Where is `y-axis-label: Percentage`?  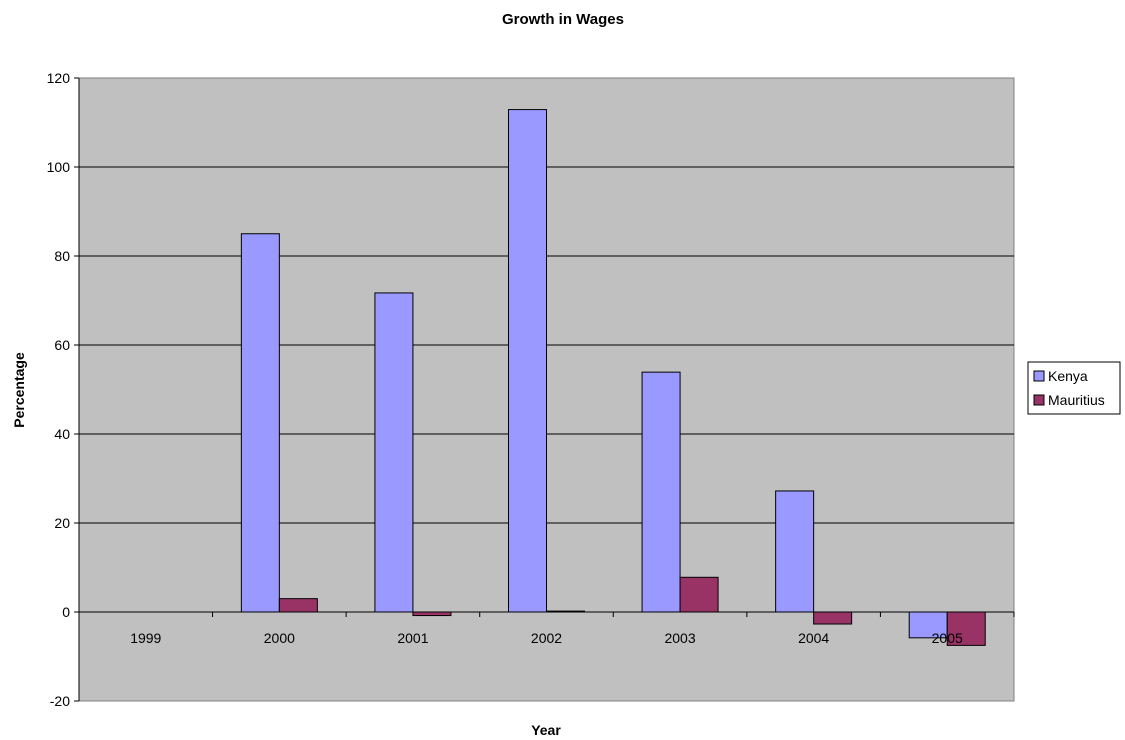
y-axis-label: Percentage is located at coordinates (19, 390).